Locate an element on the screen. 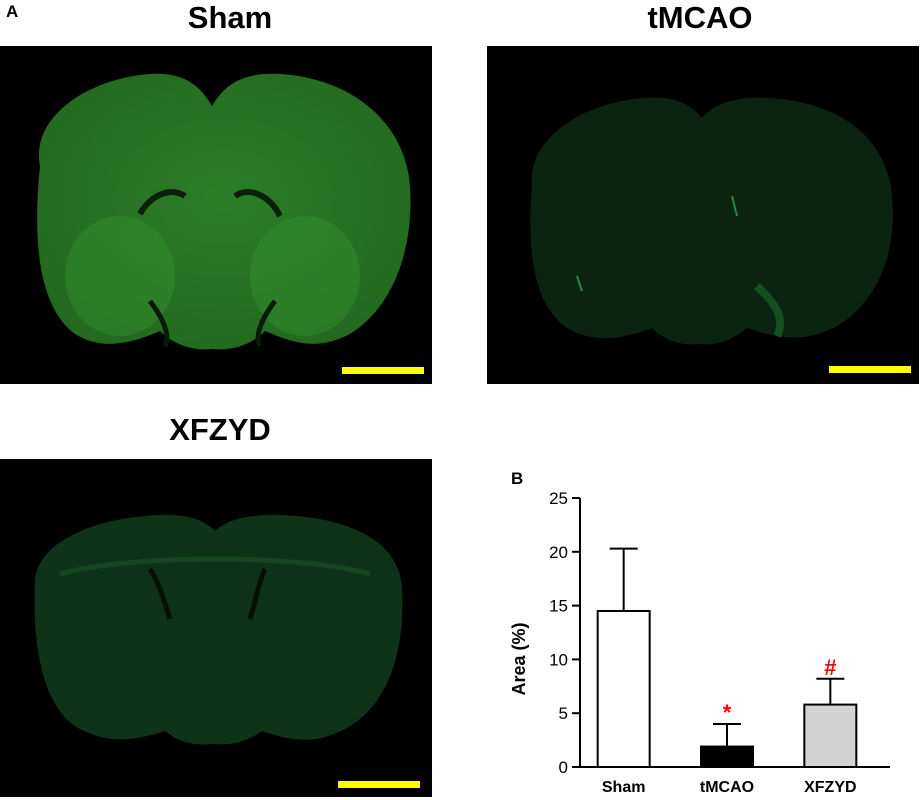  tmcao-brain-section is located at coordinates (711, 221).